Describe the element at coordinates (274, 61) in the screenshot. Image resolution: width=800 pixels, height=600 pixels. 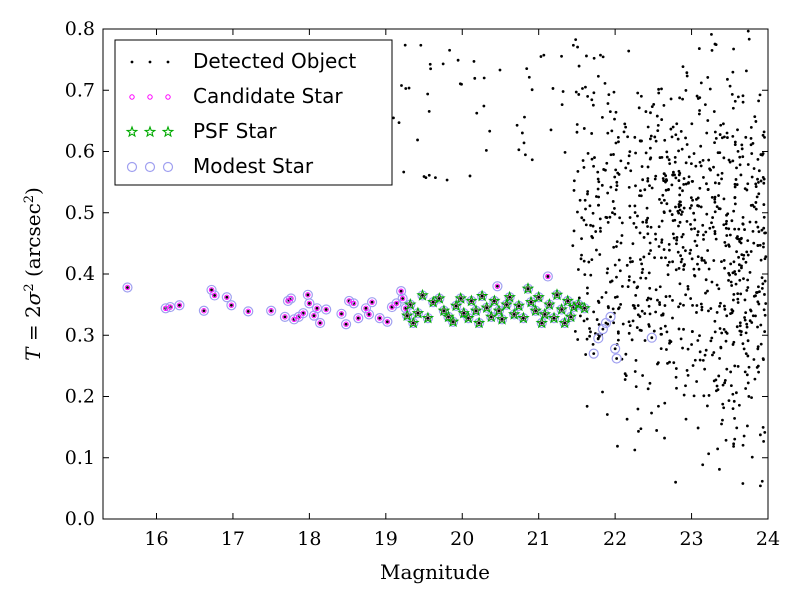
I see `legend-label-detected: Detected Object` at that location.